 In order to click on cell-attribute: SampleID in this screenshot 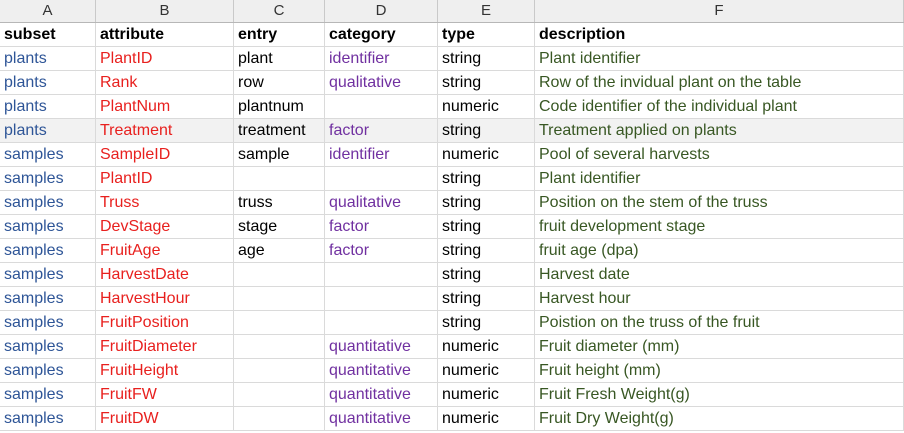, I will do `click(165, 154)`.